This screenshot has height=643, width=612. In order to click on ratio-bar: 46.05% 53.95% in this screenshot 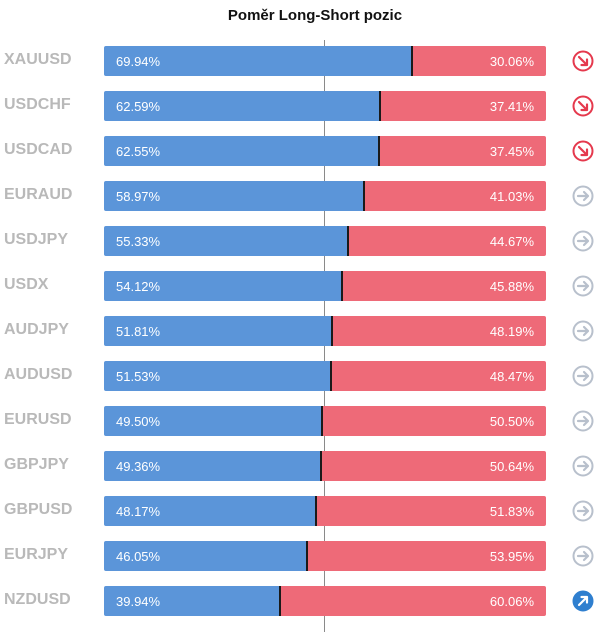, I will do `click(325, 556)`.